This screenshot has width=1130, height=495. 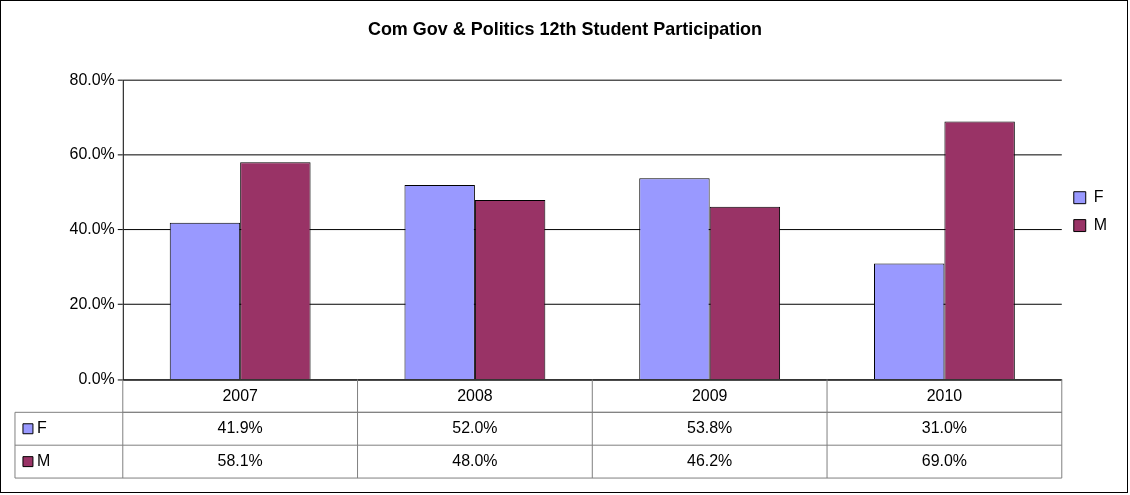 I want to click on data-label: 46.2%, so click(x=710, y=461).